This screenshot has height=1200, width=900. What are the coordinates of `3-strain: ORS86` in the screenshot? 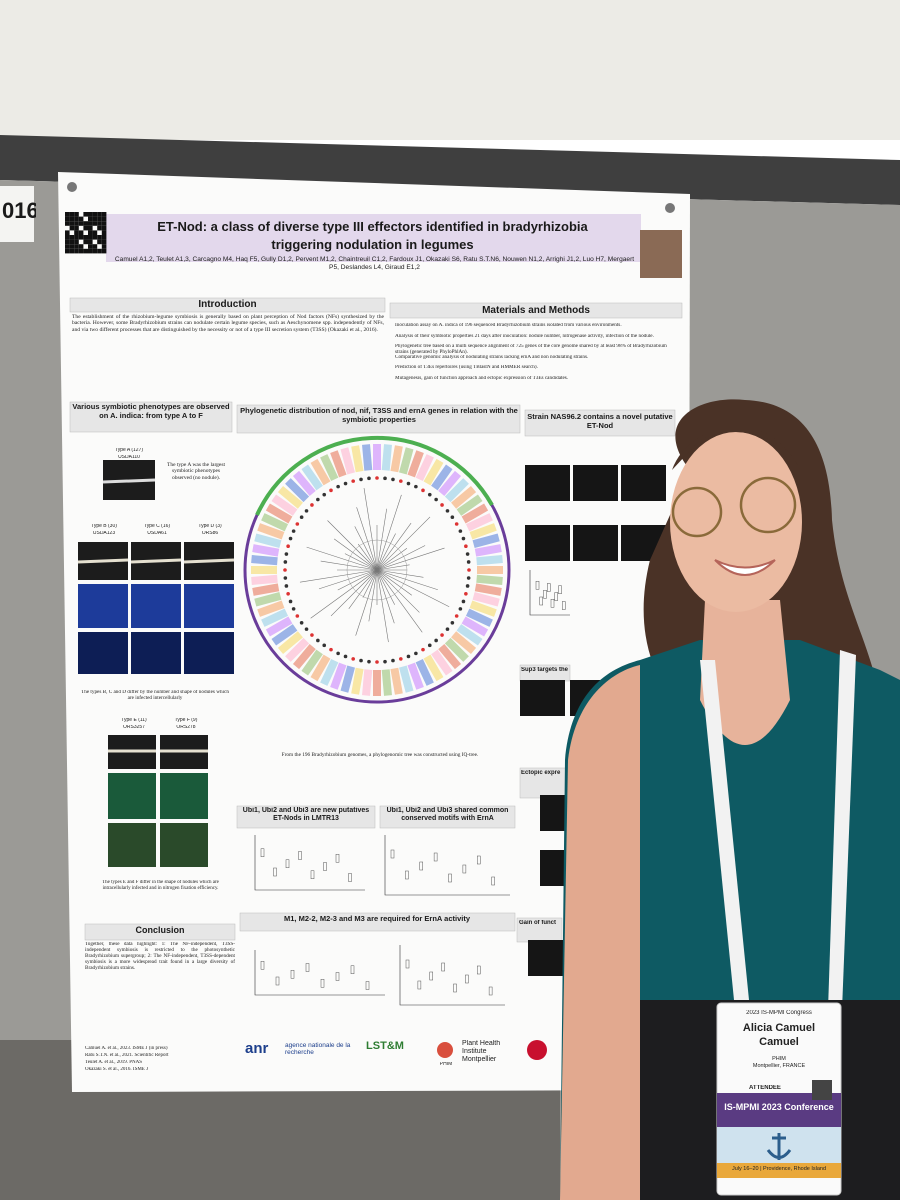 It's located at (210, 533).